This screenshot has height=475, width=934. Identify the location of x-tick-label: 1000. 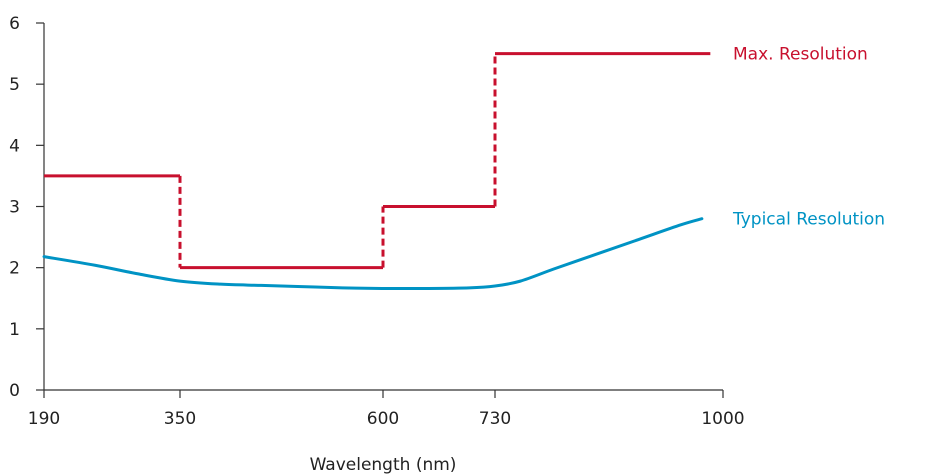
(722, 419).